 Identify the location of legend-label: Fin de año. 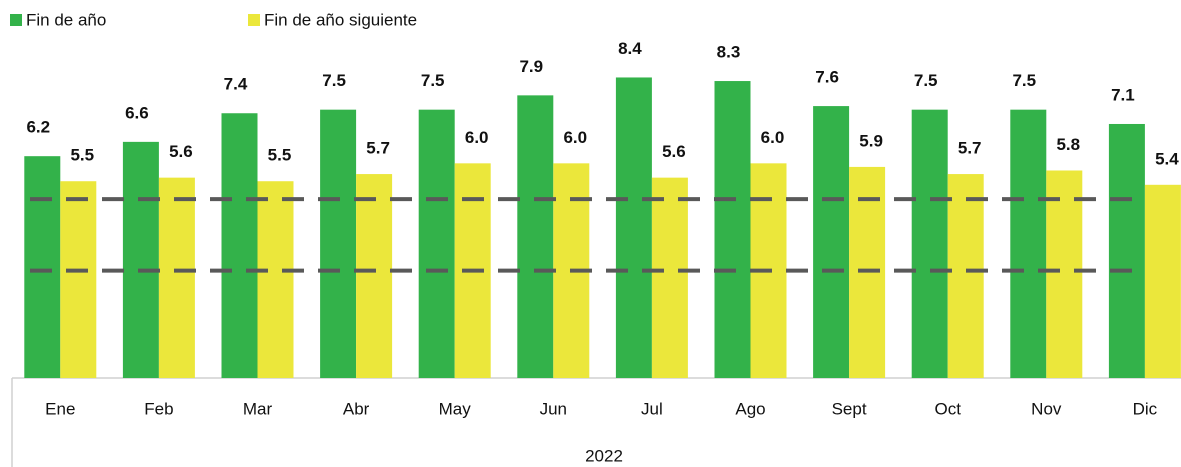
(66, 19).